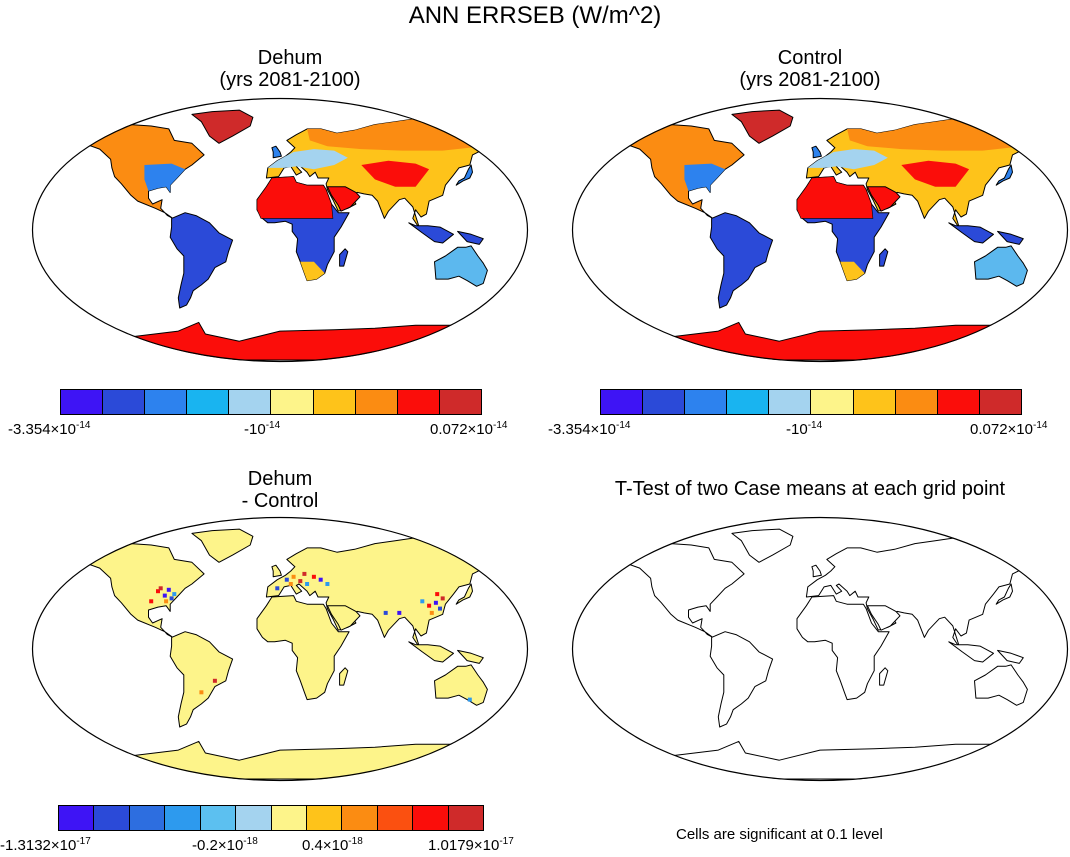  What do you see at coordinates (1001, 266) in the screenshot?
I see `map-control-australia` at bounding box center [1001, 266].